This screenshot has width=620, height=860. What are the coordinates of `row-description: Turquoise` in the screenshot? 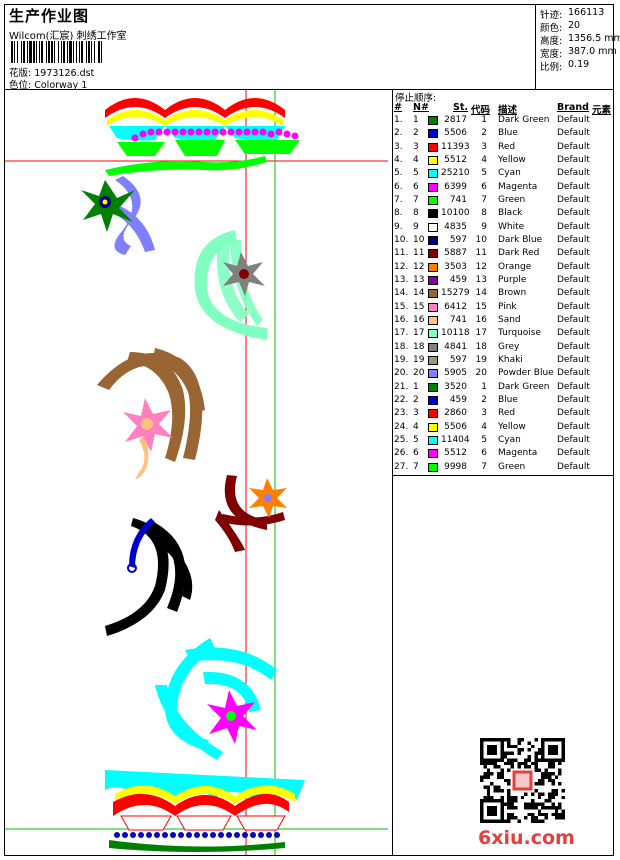 It's located at (520, 333).